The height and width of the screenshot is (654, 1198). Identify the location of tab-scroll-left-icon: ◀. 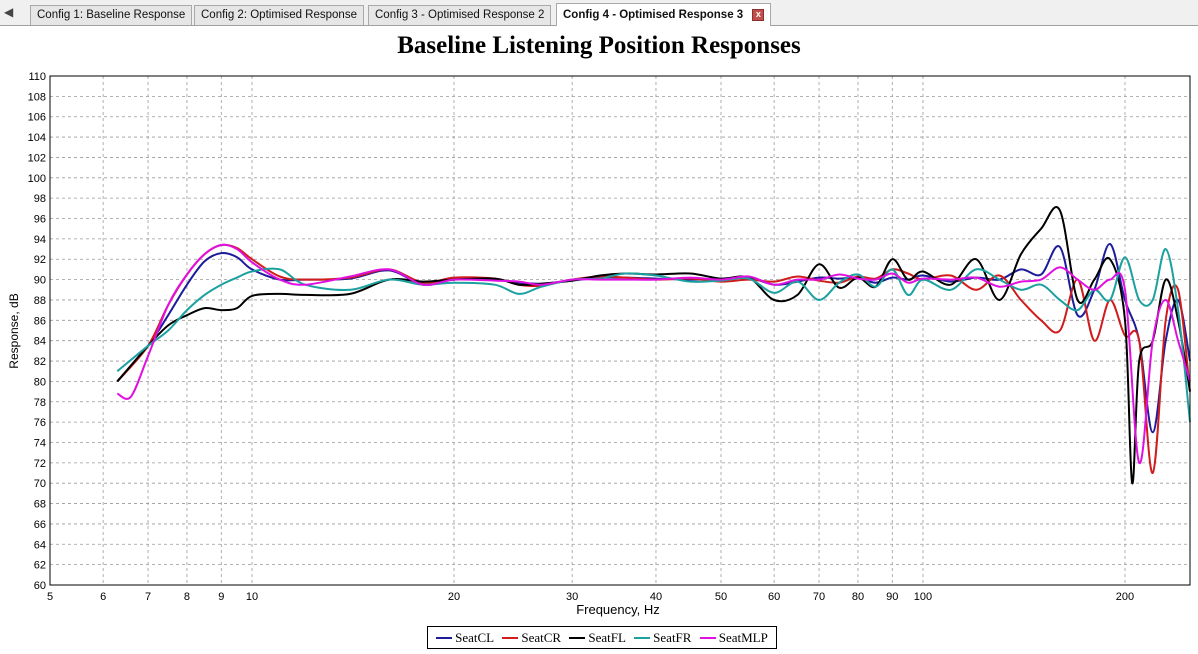
(9, 12).